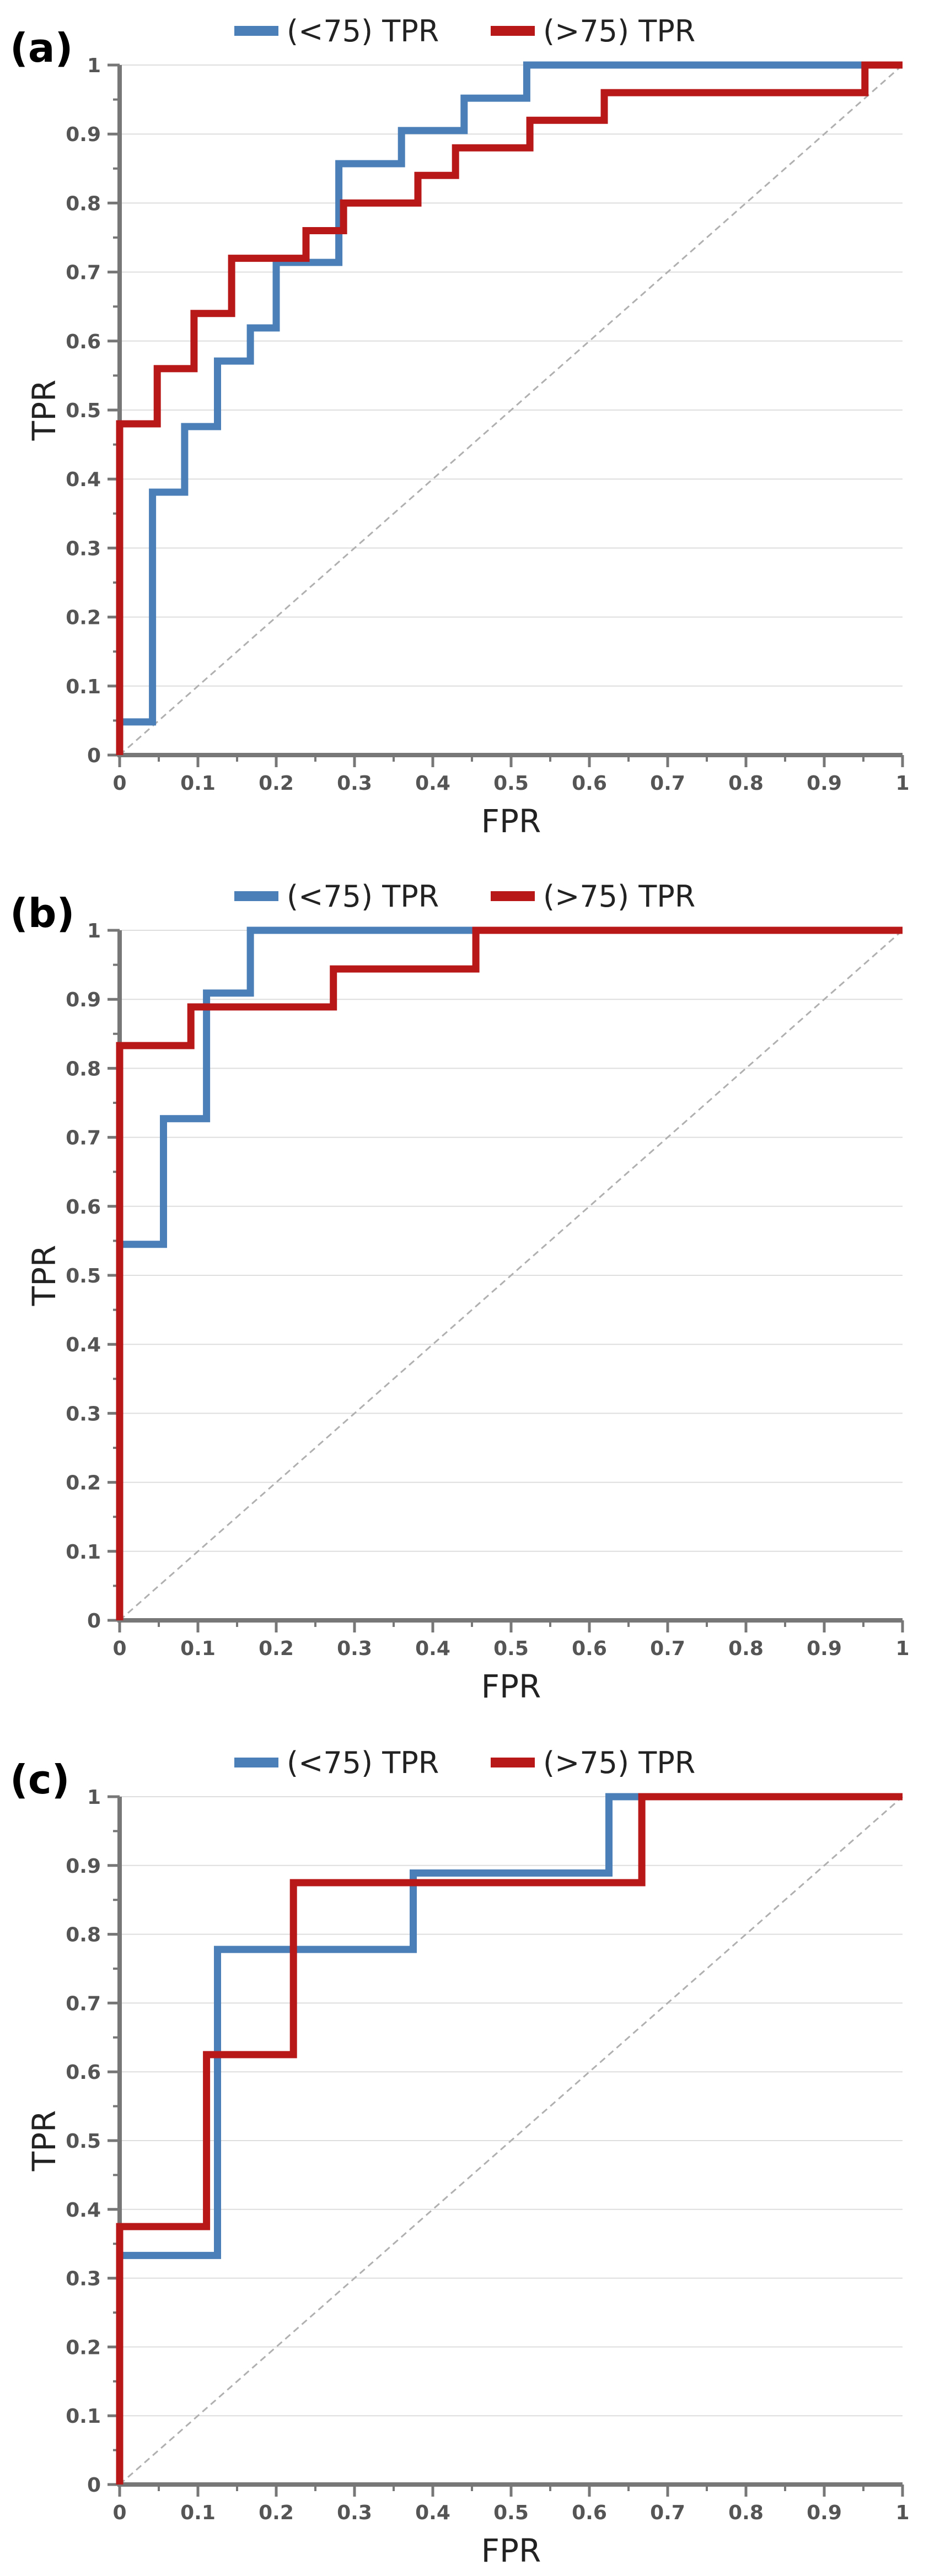 The width and height of the screenshot is (929, 2576). Describe the element at coordinates (363, 1763) in the screenshot. I see `chart2-legend-label-0: (<75) TPR` at that location.